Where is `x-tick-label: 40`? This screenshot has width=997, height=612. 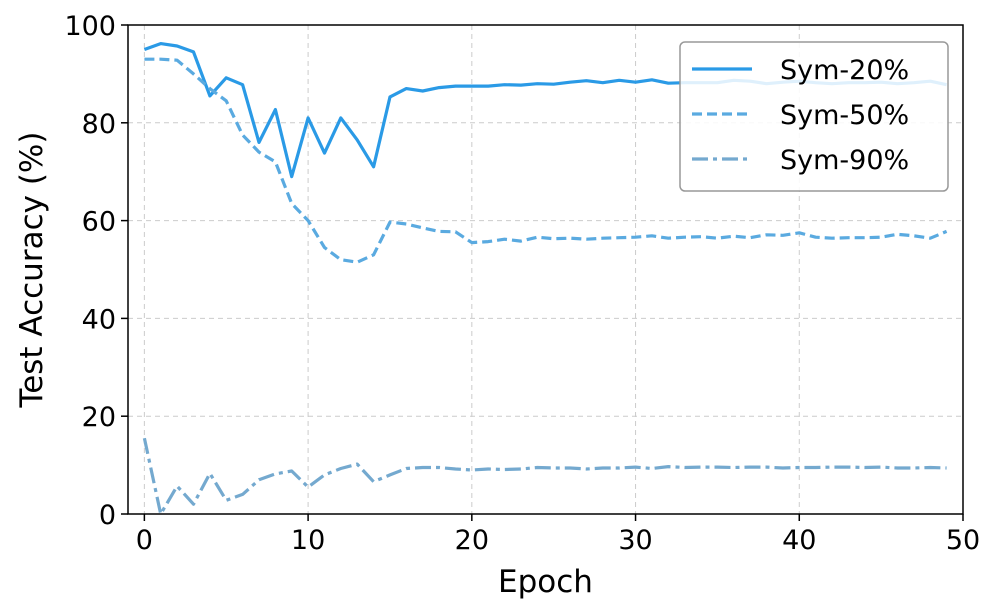 x-tick-label: 40 is located at coordinates (799, 540).